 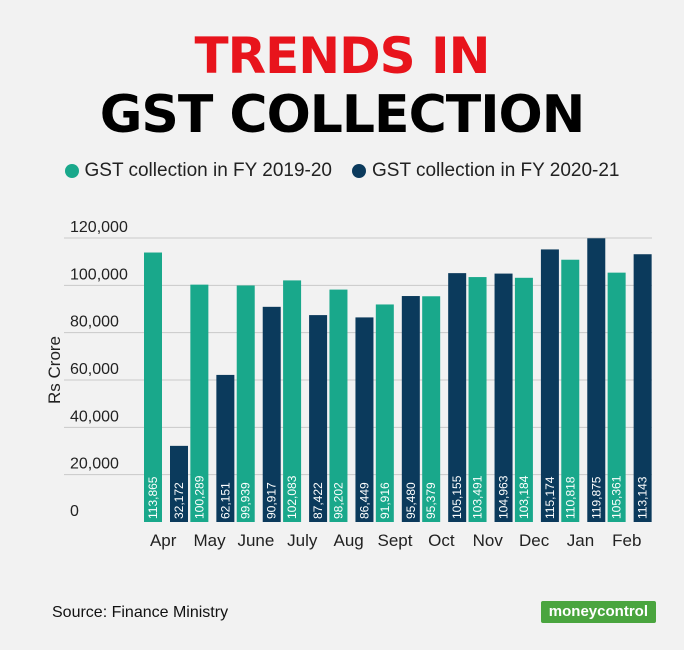 What do you see at coordinates (596, 497) in the screenshot?
I see `bar-value-label: 119,875` at bounding box center [596, 497].